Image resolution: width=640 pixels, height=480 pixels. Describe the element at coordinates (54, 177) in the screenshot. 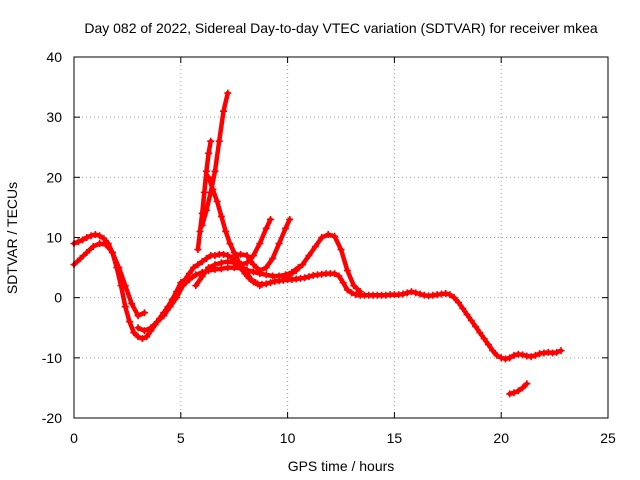

I see `y-tick-label: 20` at that location.